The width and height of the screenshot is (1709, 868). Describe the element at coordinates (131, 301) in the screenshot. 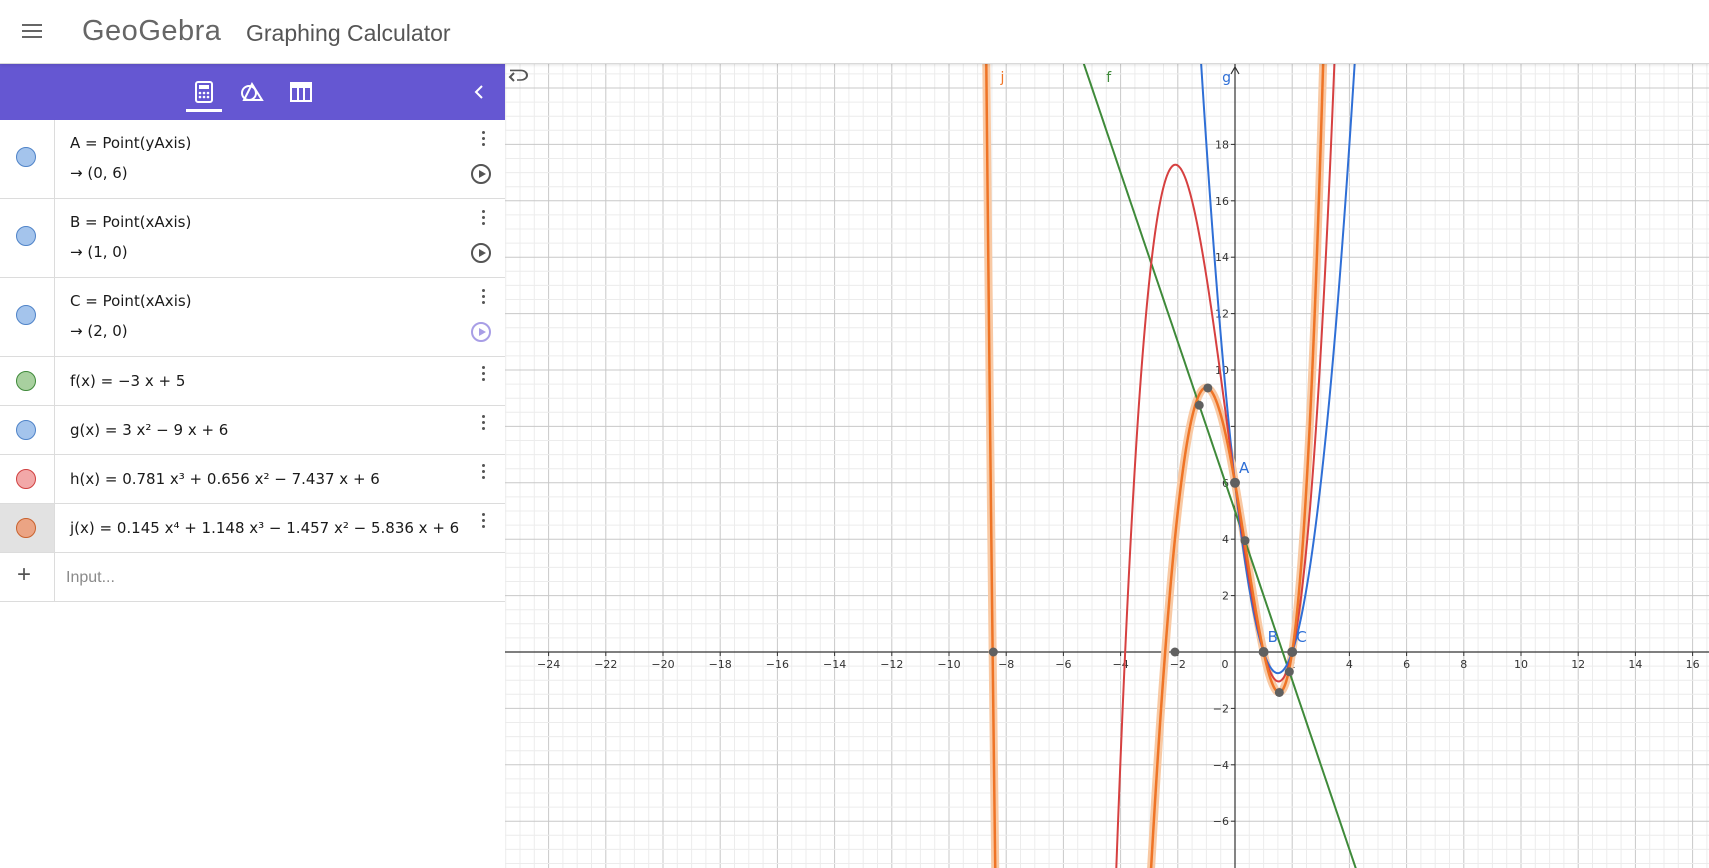

I see `definition-text: C = Point(xAxis)` at that location.